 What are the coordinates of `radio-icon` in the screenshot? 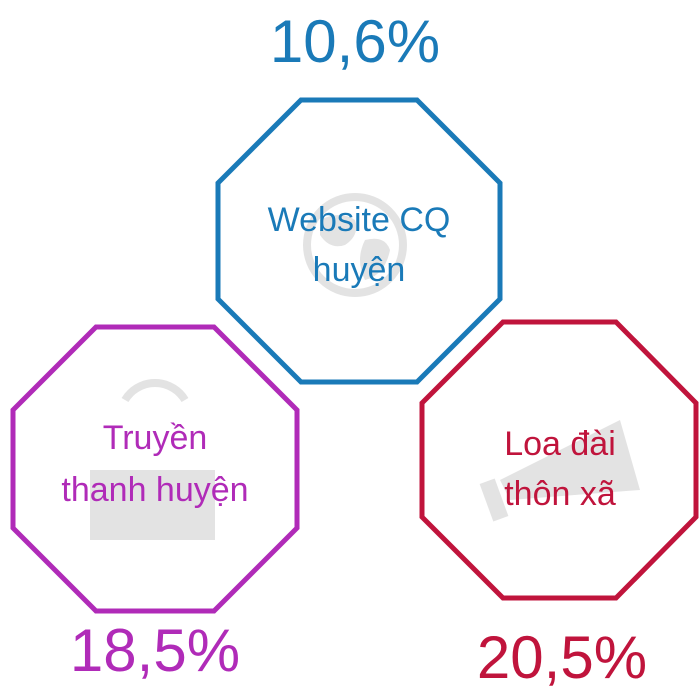 It's located at (152, 459).